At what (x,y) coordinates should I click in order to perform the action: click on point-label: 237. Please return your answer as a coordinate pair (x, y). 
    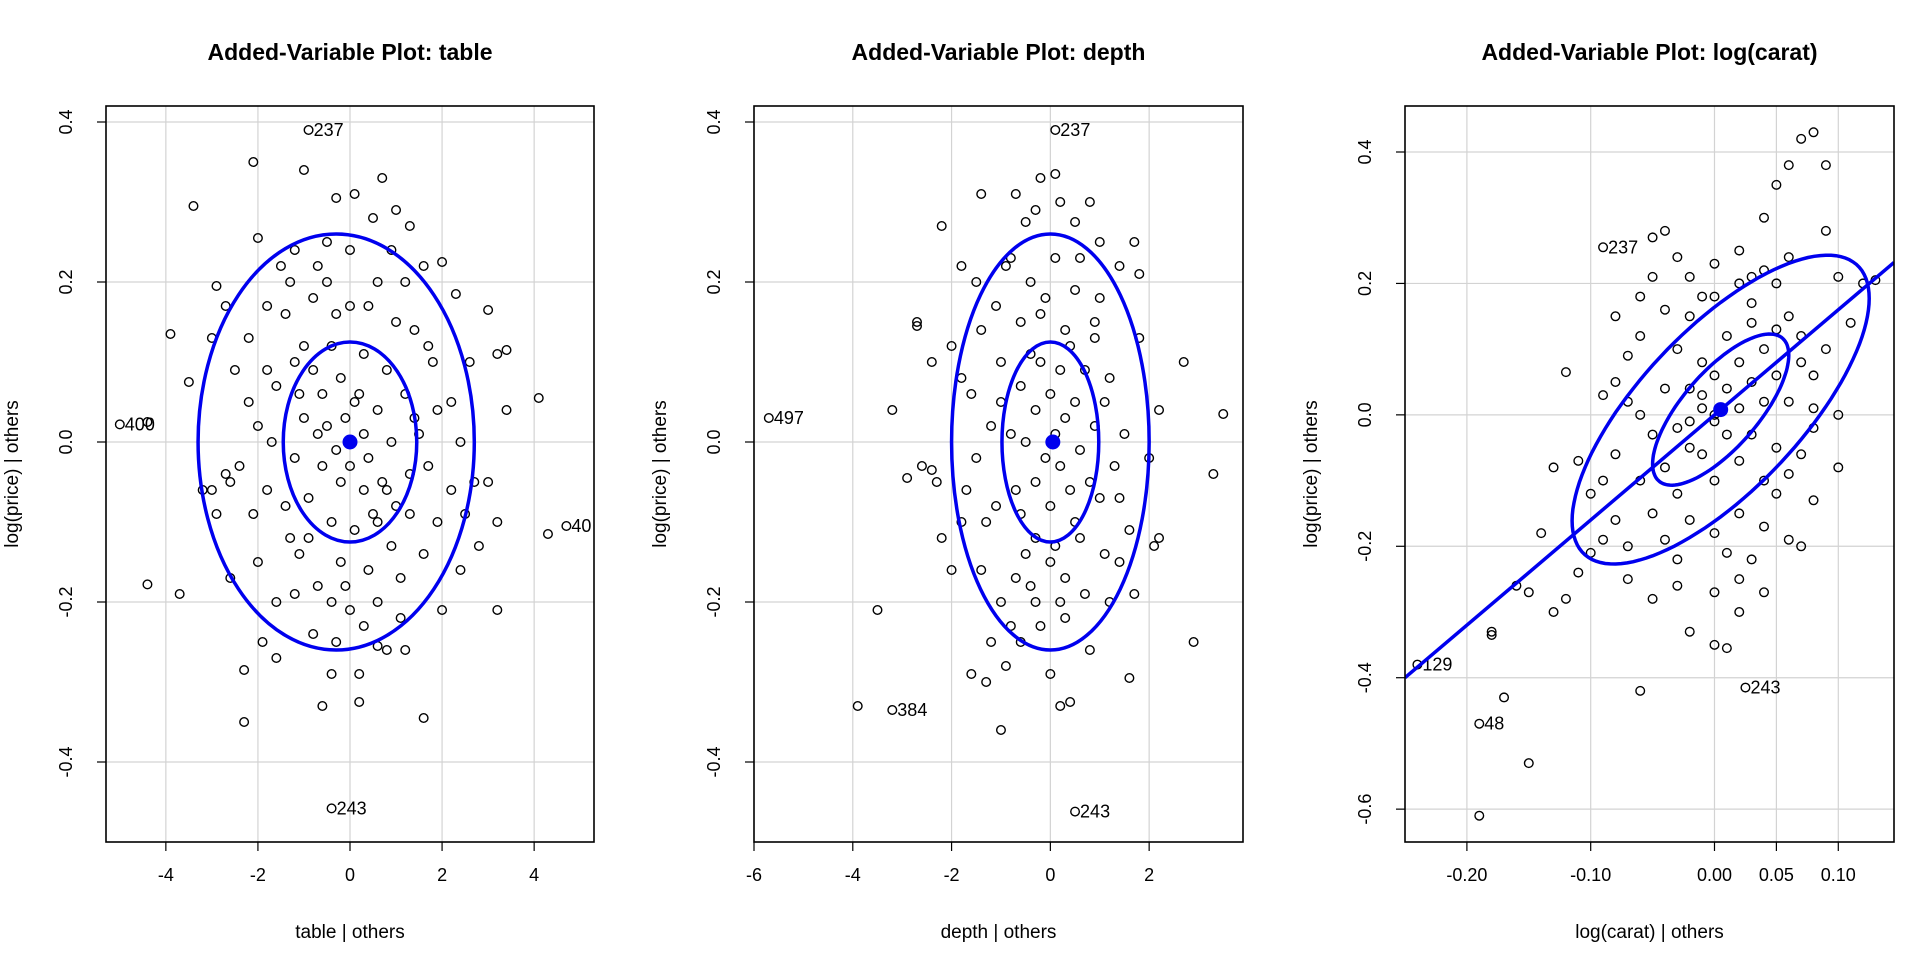
    Looking at the image, I should click on (1623, 247).